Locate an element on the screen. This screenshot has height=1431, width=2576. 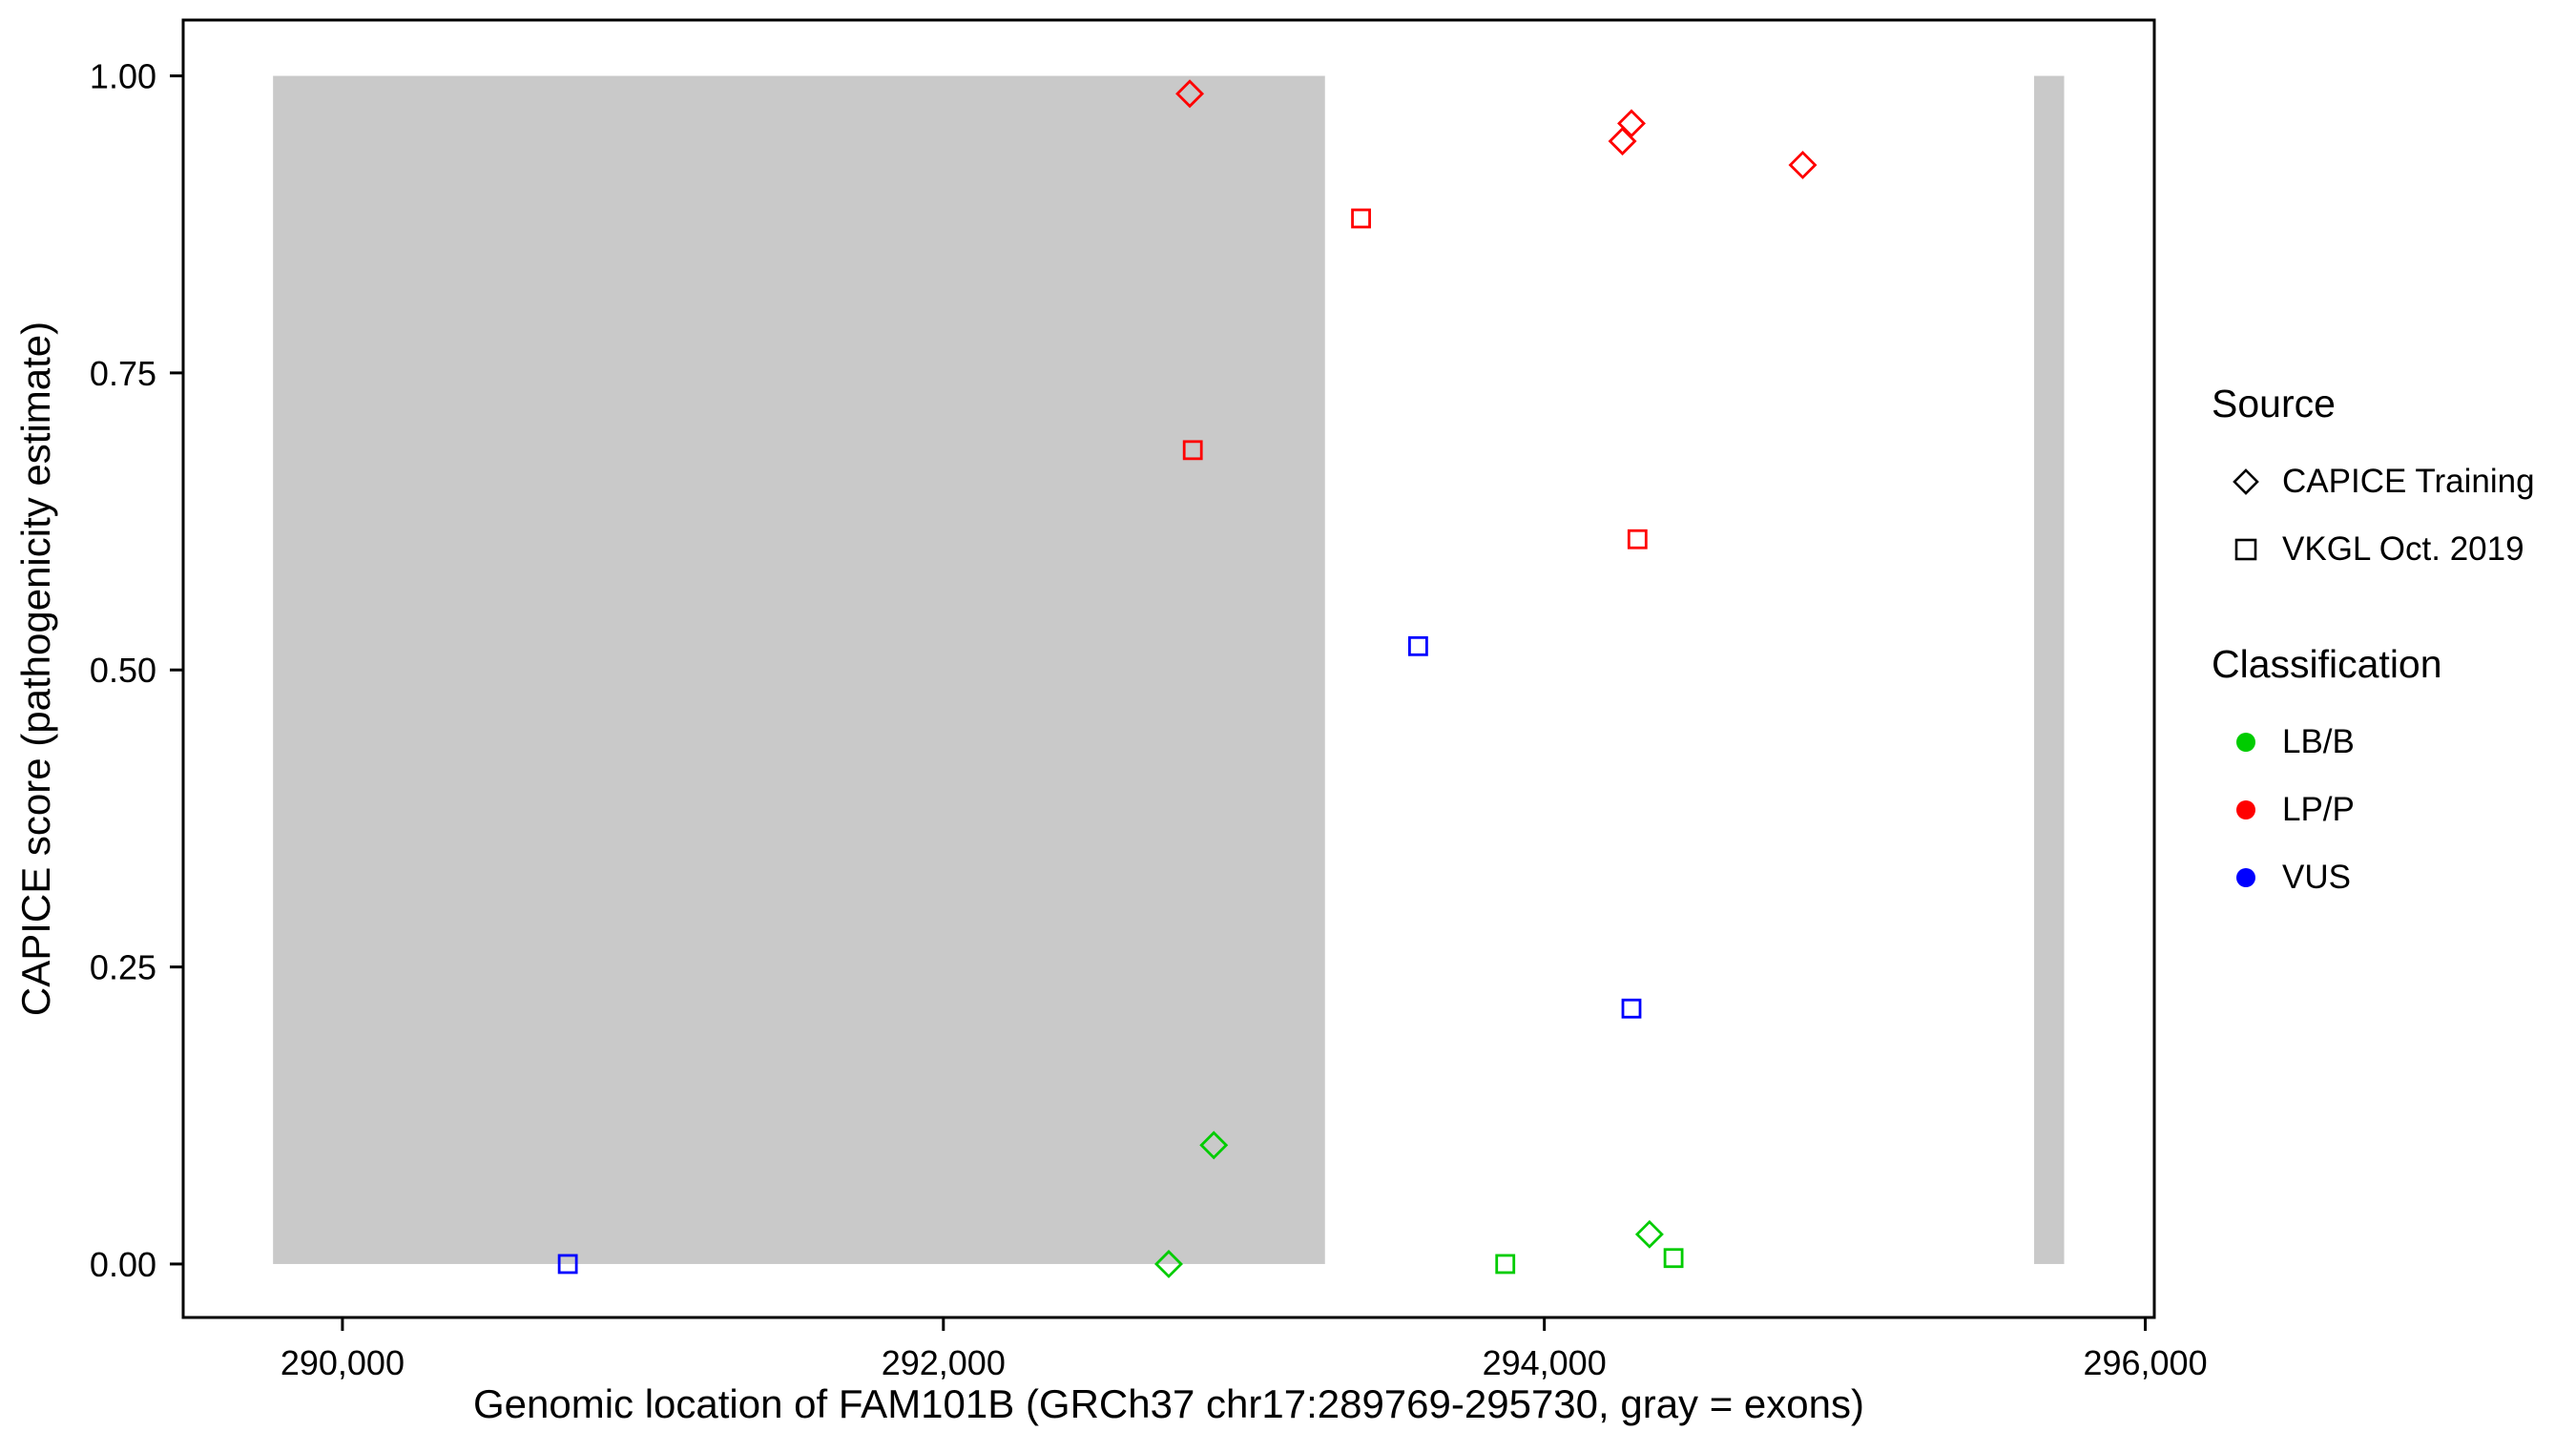
diamond-marker-icon is located at coordinates (2246, 481).